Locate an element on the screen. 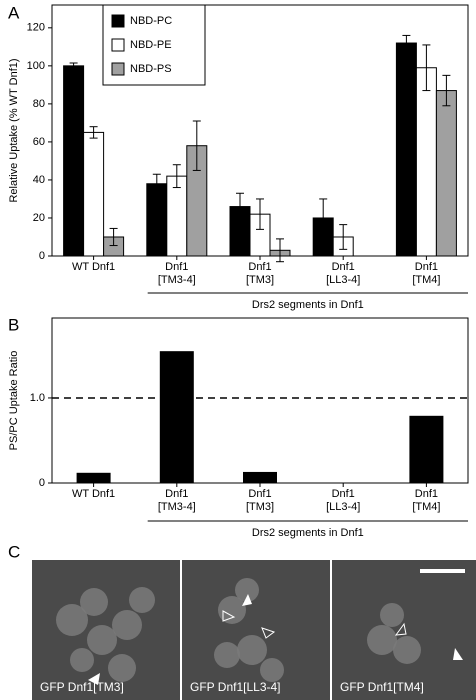  legend-label: NBD-PS is located at coordinates (151, 69).